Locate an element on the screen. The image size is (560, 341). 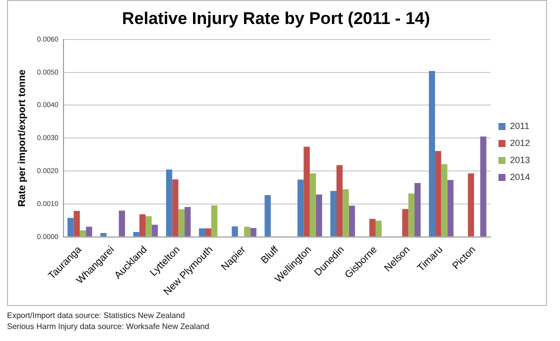
chart-title: Relative Injury Rate by Port (2011 - 14) is located at coordinates (276, 18).